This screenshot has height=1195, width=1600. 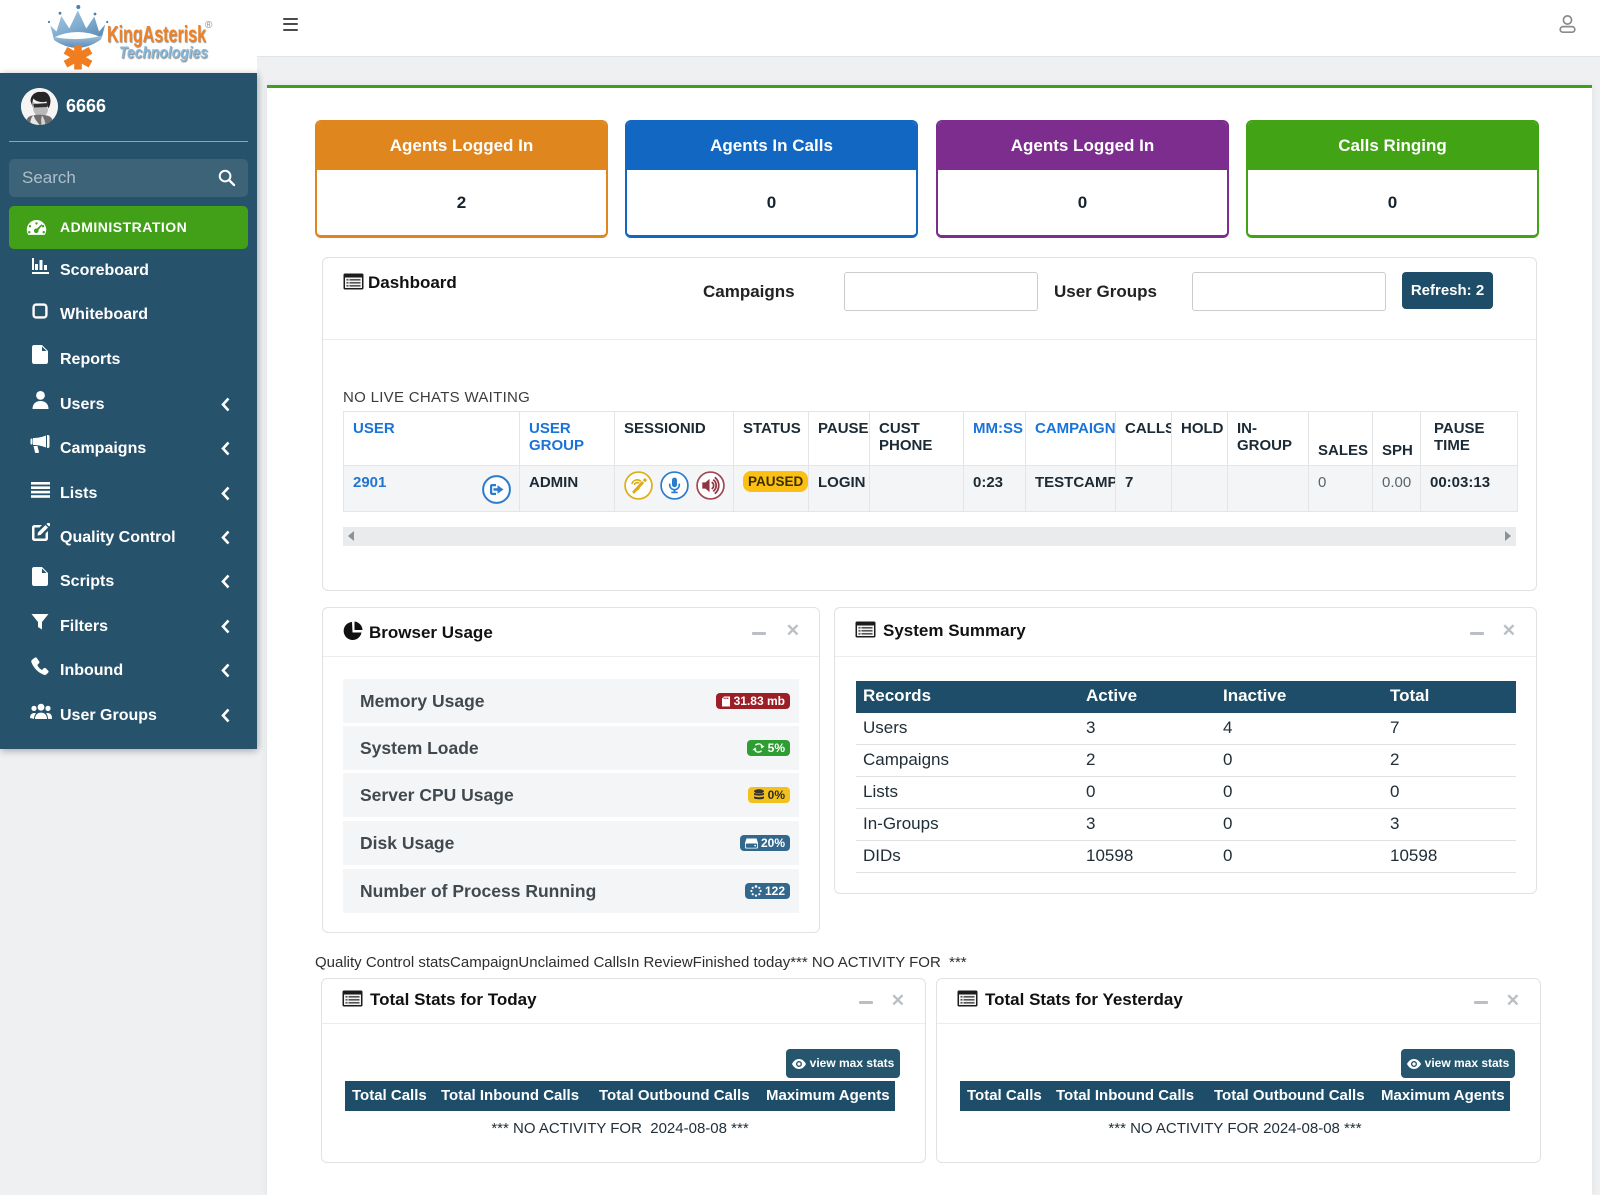 I want to click on svg-text: KingAsterisk, so click(x=156, y=34).